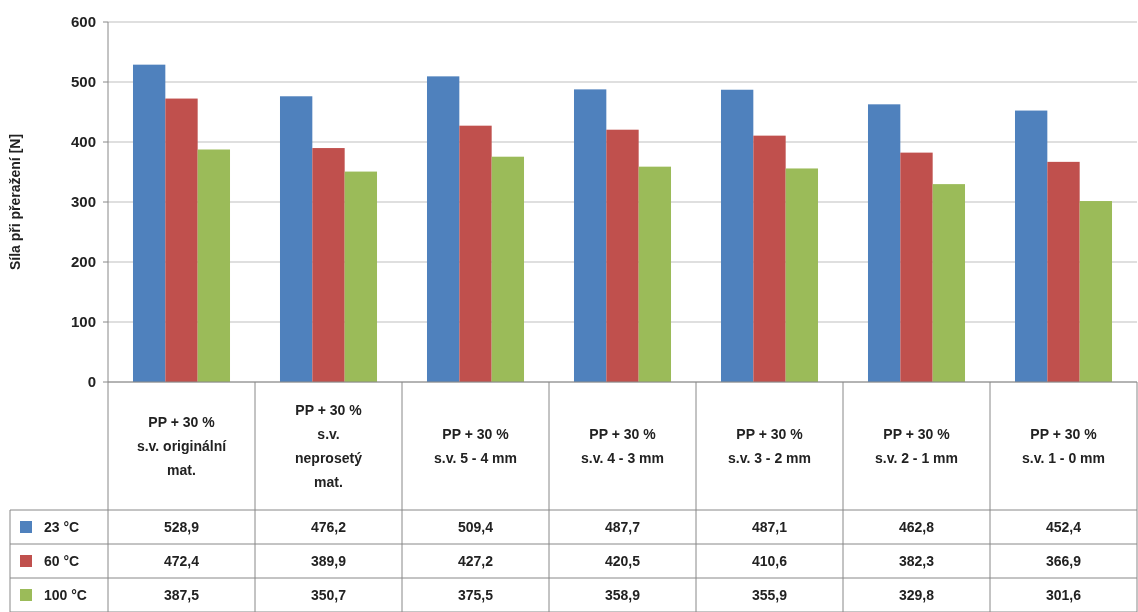 This screenshot has height=612, width=1138. Describe the element at coordinates (83, 262) in the screenshot. I see `y-tick-label: 200` at that location.